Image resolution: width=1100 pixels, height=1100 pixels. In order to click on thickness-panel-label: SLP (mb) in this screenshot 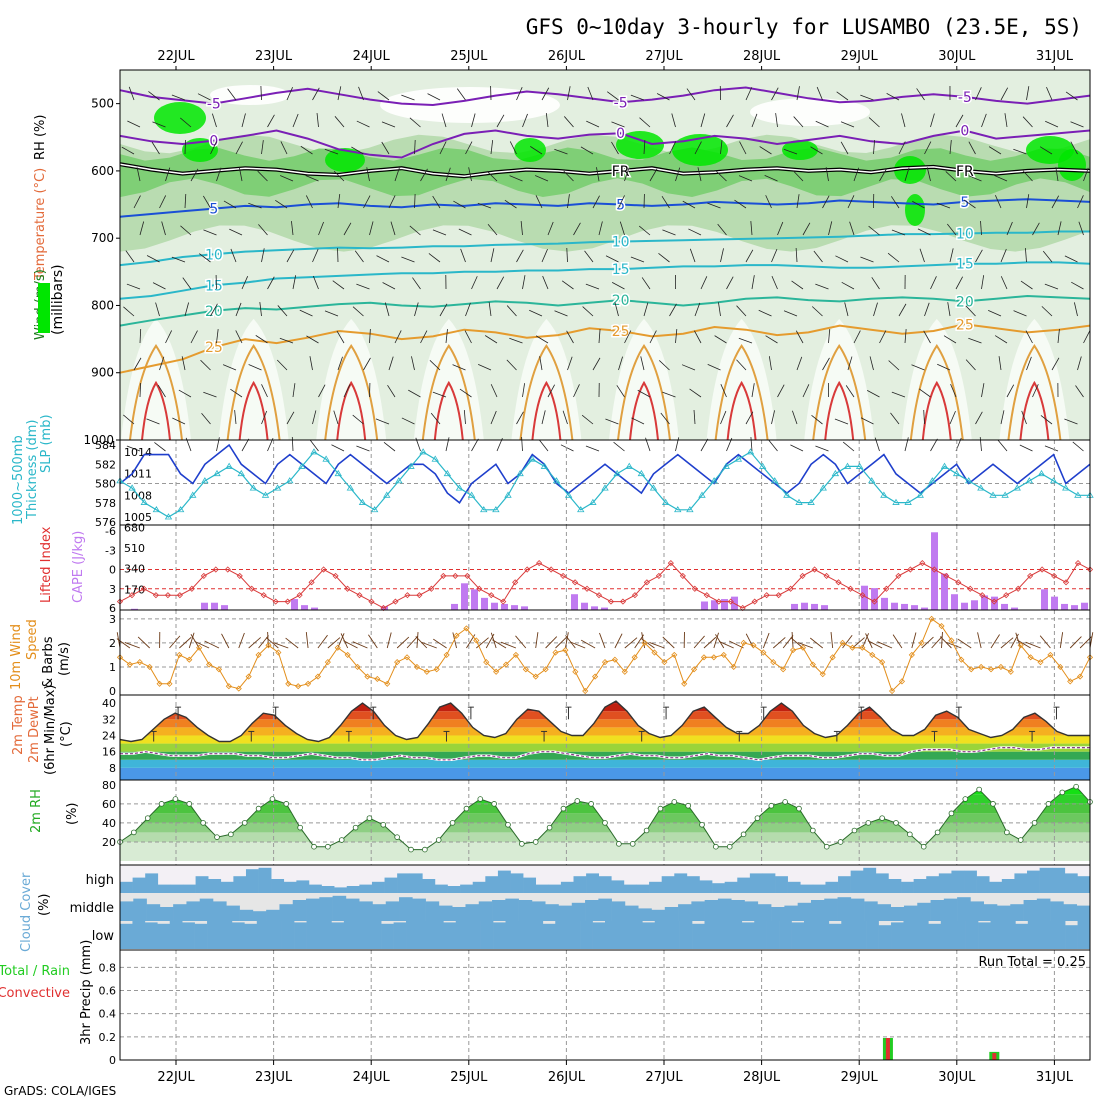, I will do `click(46, 443)`.